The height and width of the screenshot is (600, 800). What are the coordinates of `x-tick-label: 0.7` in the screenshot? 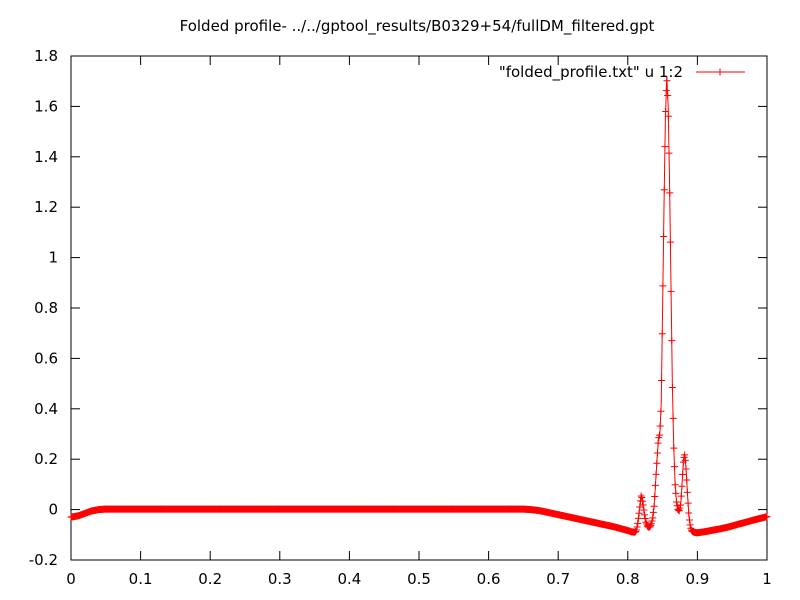 It's located at (558, 579).